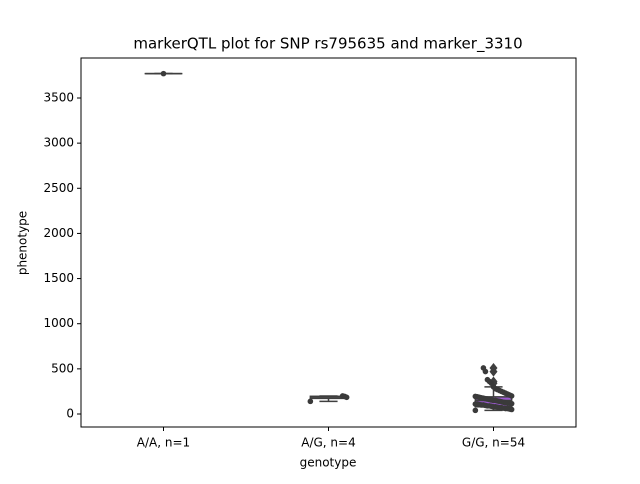 The width and height of the screenshot is (640, 484). Describe the element at coordinates (493, 443) in the screenshot. I see `x-tick-label: G/G, n=54` at that location.